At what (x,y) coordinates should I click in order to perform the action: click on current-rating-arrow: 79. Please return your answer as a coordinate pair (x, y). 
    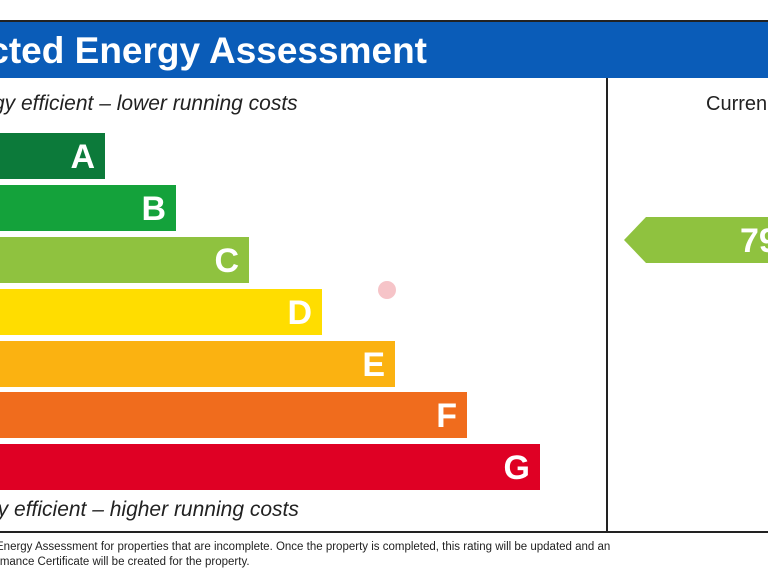
    Looking at the image, I should click on (696, 240).